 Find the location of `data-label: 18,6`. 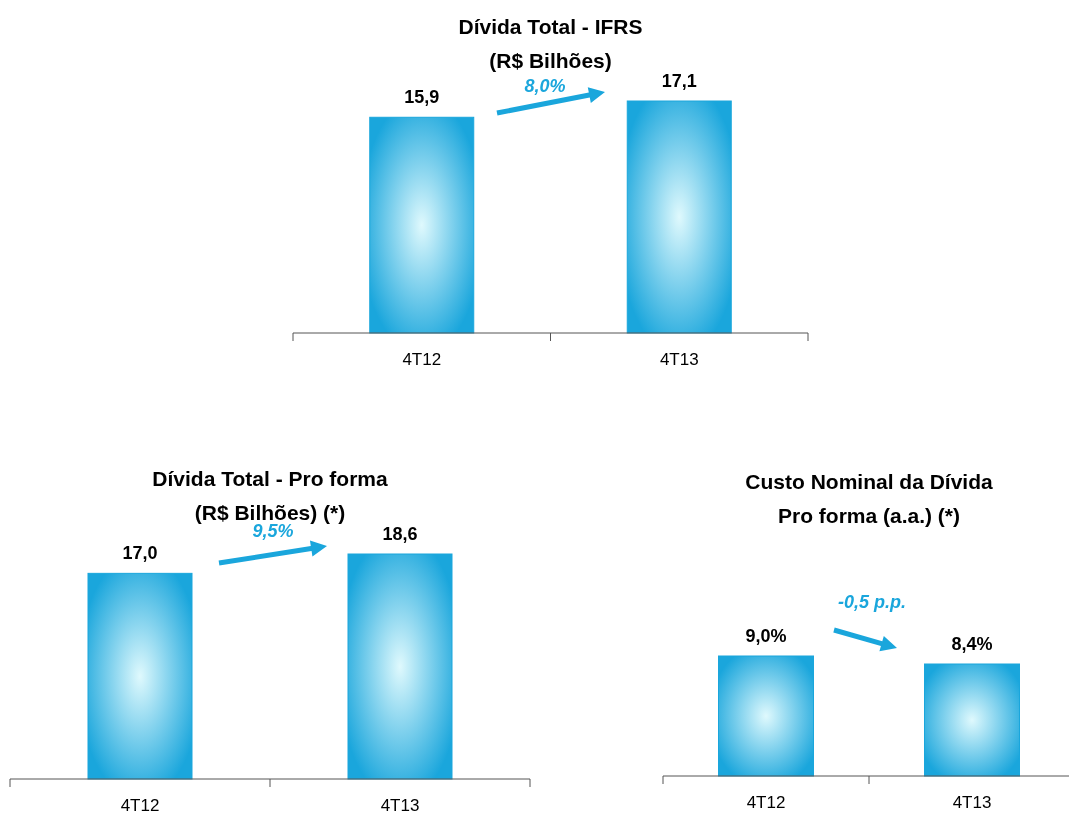

data-label: 18,6 is located at coordinates (400, 534).